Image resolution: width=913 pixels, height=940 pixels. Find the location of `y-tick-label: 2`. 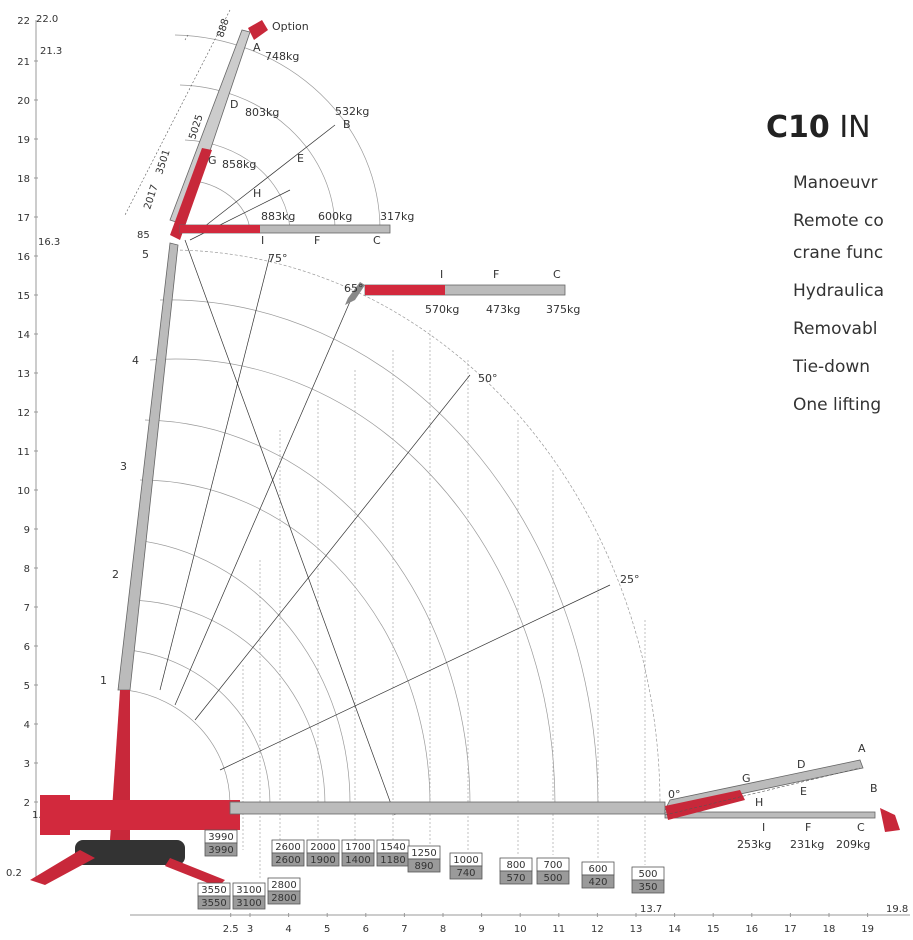

y-tick-label: 2 is located at coordinates (27, 803).